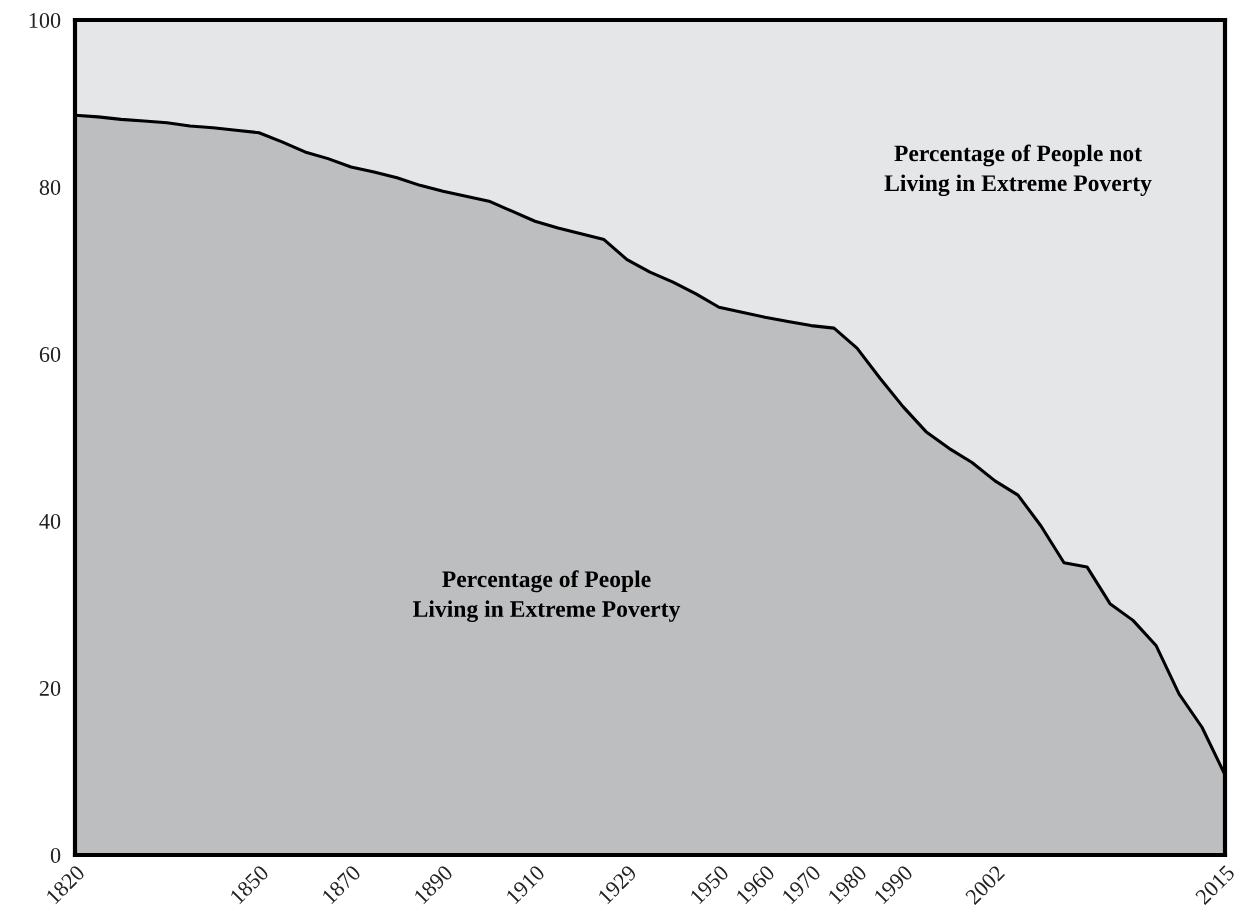  What do you see at coordinates (45, 20) in the screenshot?
I see `y-tick-label: 100` at bounding box center [45, 20].